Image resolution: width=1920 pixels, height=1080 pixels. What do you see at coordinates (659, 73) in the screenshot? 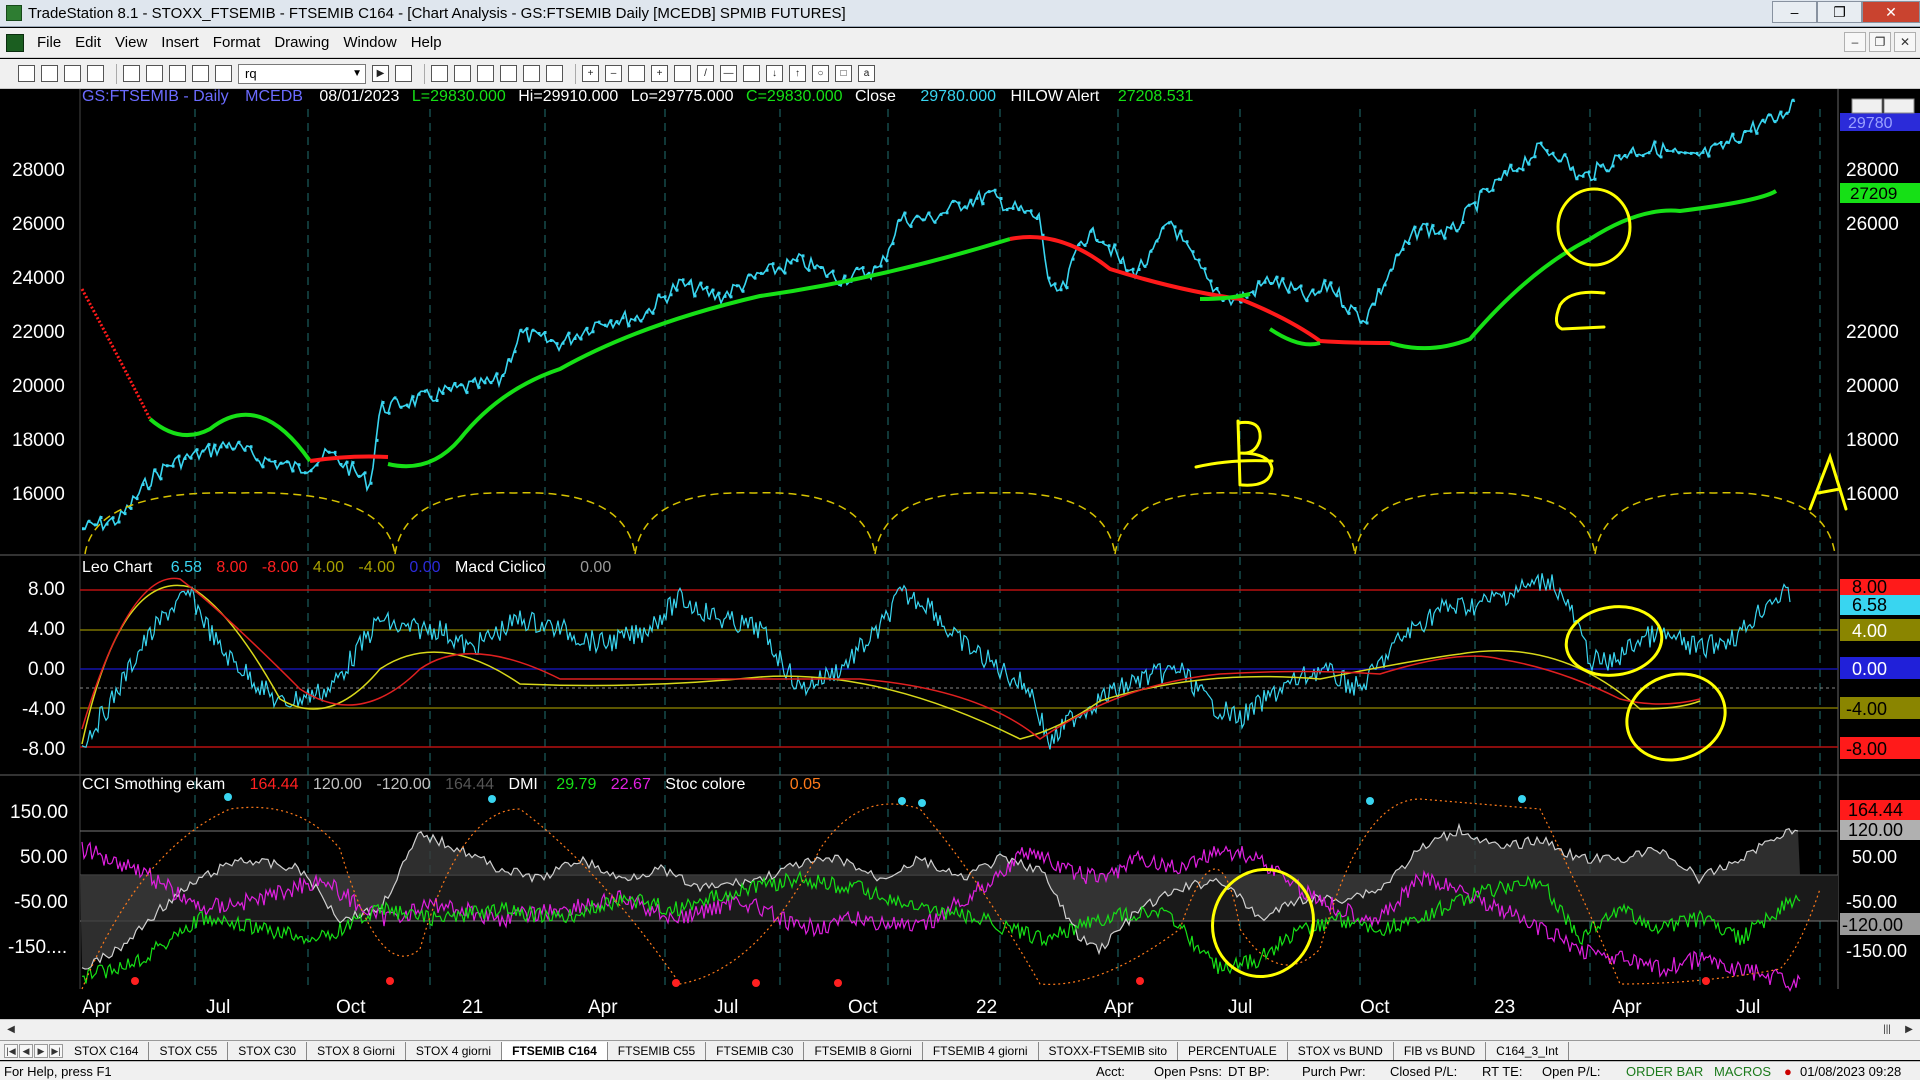
I see `crosshair-icon: +` at bounding box center [659, 73].